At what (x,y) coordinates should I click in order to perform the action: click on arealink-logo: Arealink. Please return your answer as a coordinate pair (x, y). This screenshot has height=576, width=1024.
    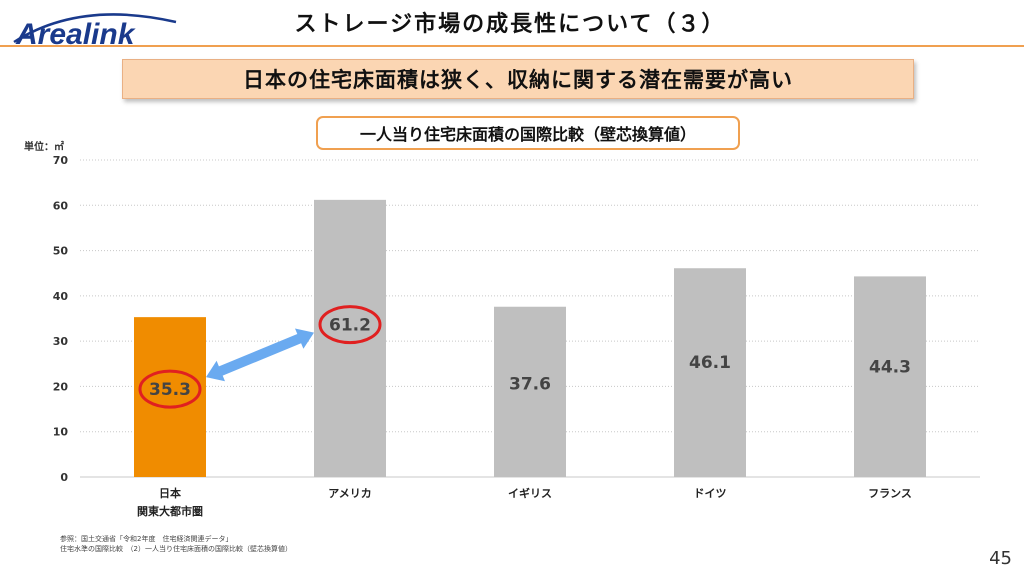
    Looking at the image, I should click on (95, 31).